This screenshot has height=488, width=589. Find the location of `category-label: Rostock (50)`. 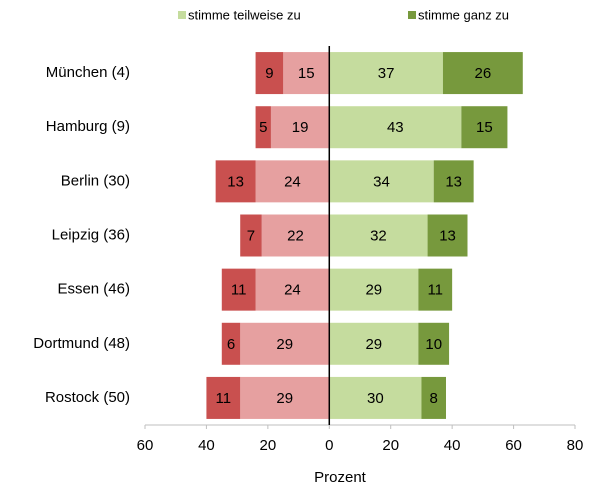

category-label: Rostock (50) is located at coordinates (87, 397).